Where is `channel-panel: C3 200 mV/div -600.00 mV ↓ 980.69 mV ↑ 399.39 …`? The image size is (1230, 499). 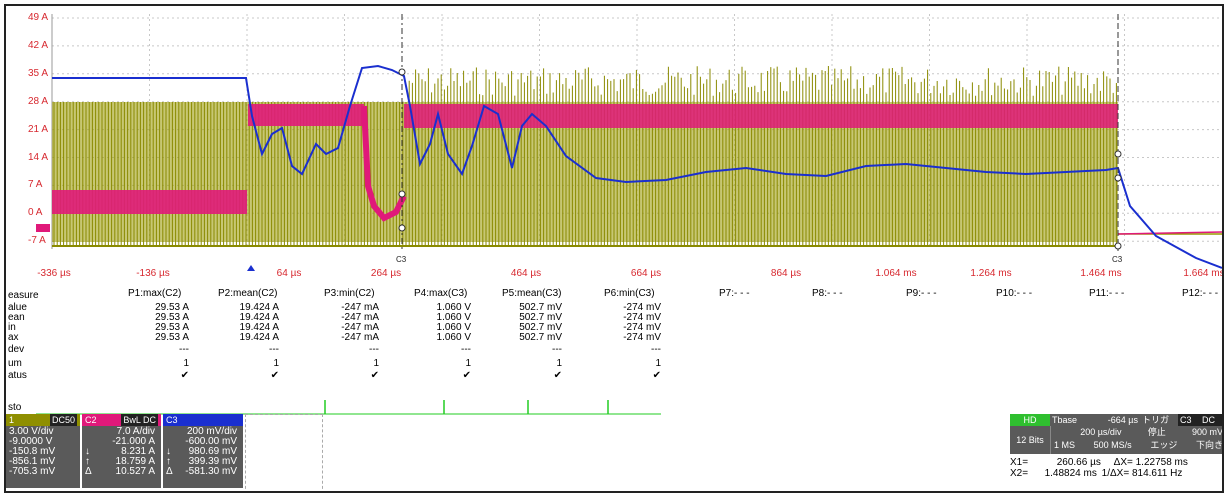
channel-panel: C3 200 mV/div -600.00 mV ↓ 980.69 mV ↑ 399.39 … is located at coordinates (203, 452).